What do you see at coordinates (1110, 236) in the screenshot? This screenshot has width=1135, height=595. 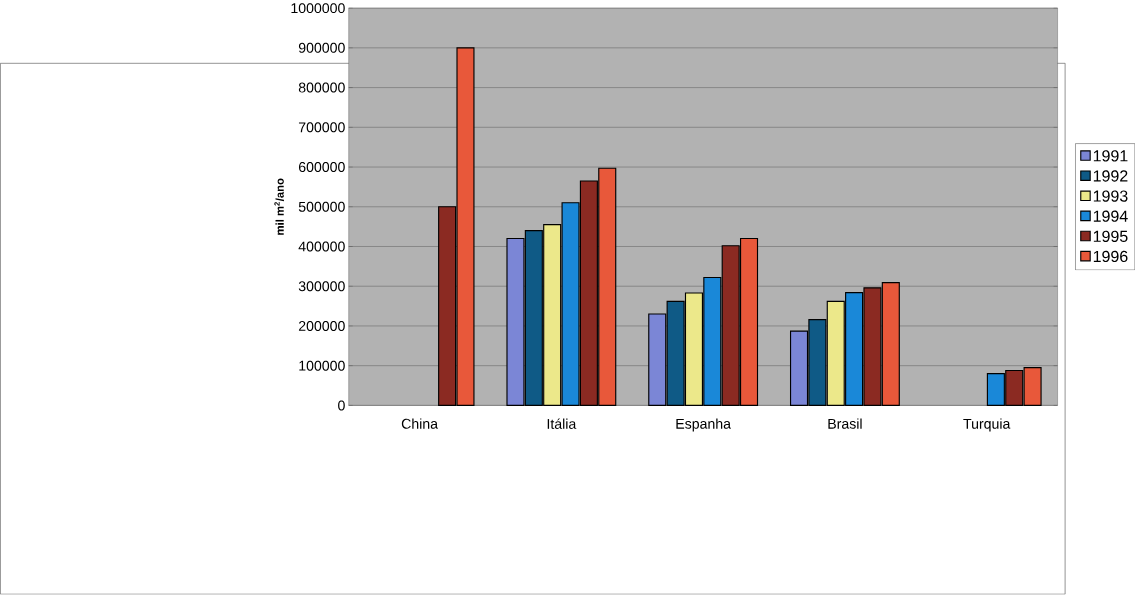 I see `legend-label: 1995` at bounding box center [1110, 236].